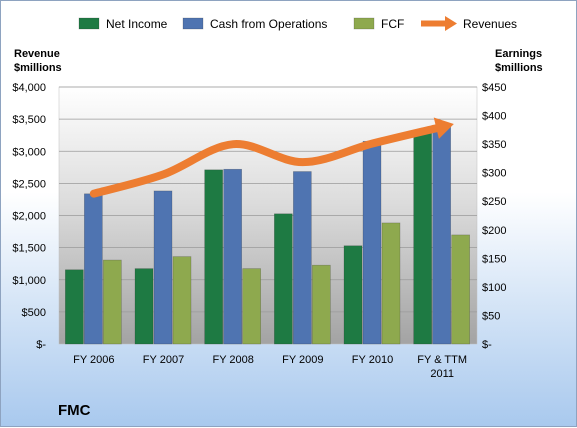  Describe the element at coordinates (268, 160) in the screenshot. I see `revenue-line` at that location.